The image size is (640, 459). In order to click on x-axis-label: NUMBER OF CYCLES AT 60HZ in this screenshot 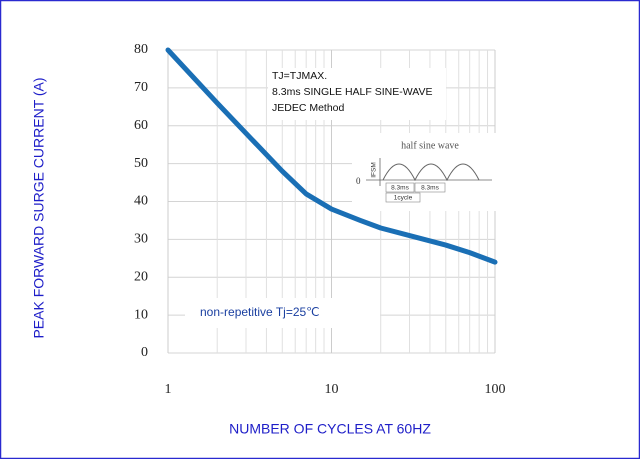, I will do `click(330, 429)`.